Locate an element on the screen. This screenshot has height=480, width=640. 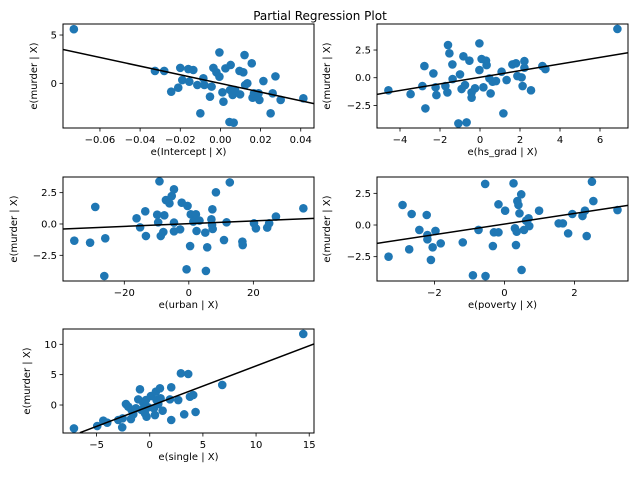
x-tick-label: 0.02 is located at coordinates (260, 140).